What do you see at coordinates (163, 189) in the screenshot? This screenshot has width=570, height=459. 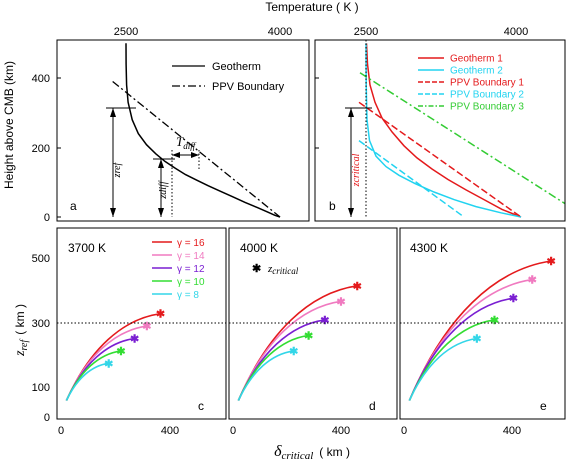 I see `panel-a-zdiff-label: zdiff` at bounding box center [163, 189].